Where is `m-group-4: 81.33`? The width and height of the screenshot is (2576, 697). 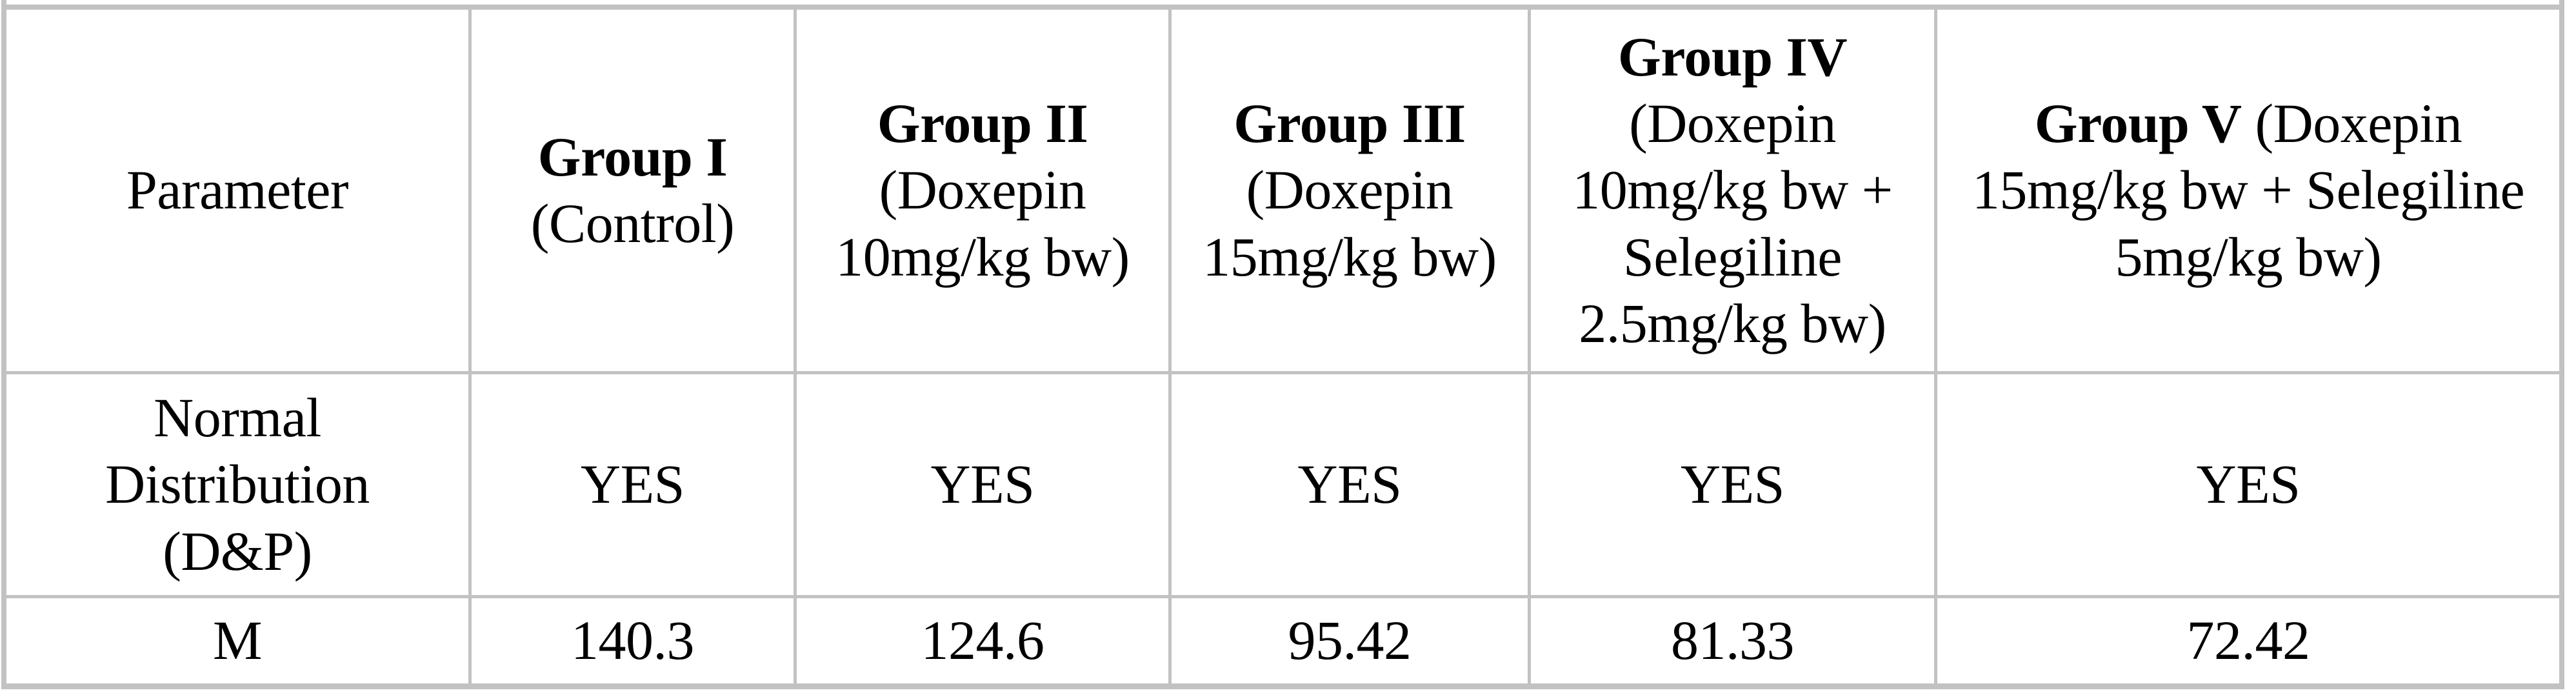 m-group-4: 81.33 is located at coordinates (1732, 640).